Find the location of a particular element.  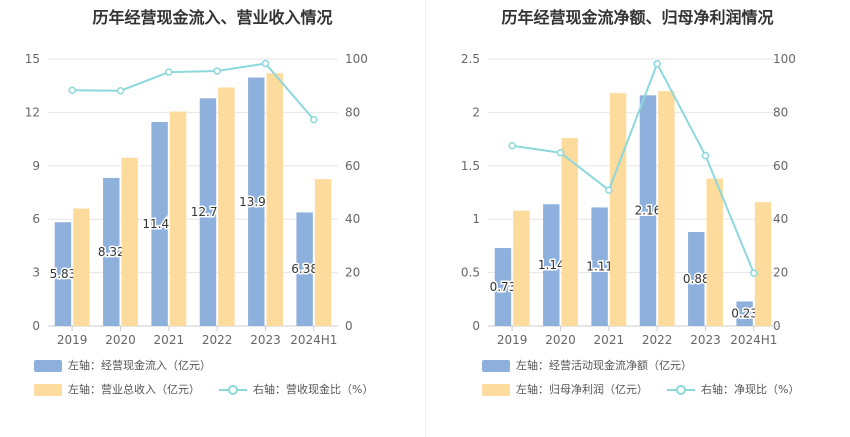

x-tick-label: 2024H1 is located at coordinates (313, 340).